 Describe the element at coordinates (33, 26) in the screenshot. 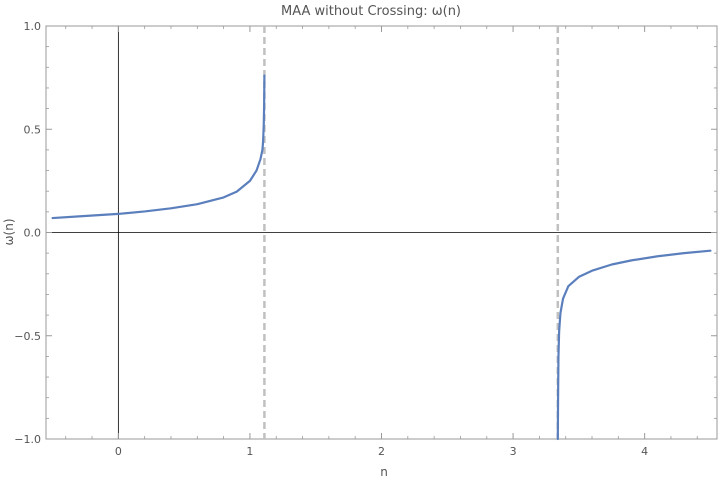

I see `y-tick-label: 1.0` at that location.